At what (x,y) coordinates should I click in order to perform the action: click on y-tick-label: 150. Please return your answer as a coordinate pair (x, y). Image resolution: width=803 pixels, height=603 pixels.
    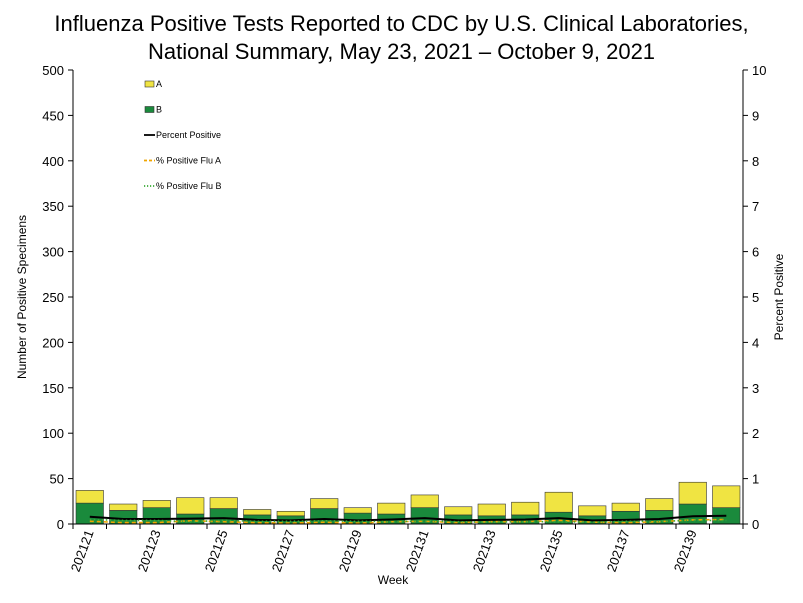
    Looking at the image, I should click on (53, 388).